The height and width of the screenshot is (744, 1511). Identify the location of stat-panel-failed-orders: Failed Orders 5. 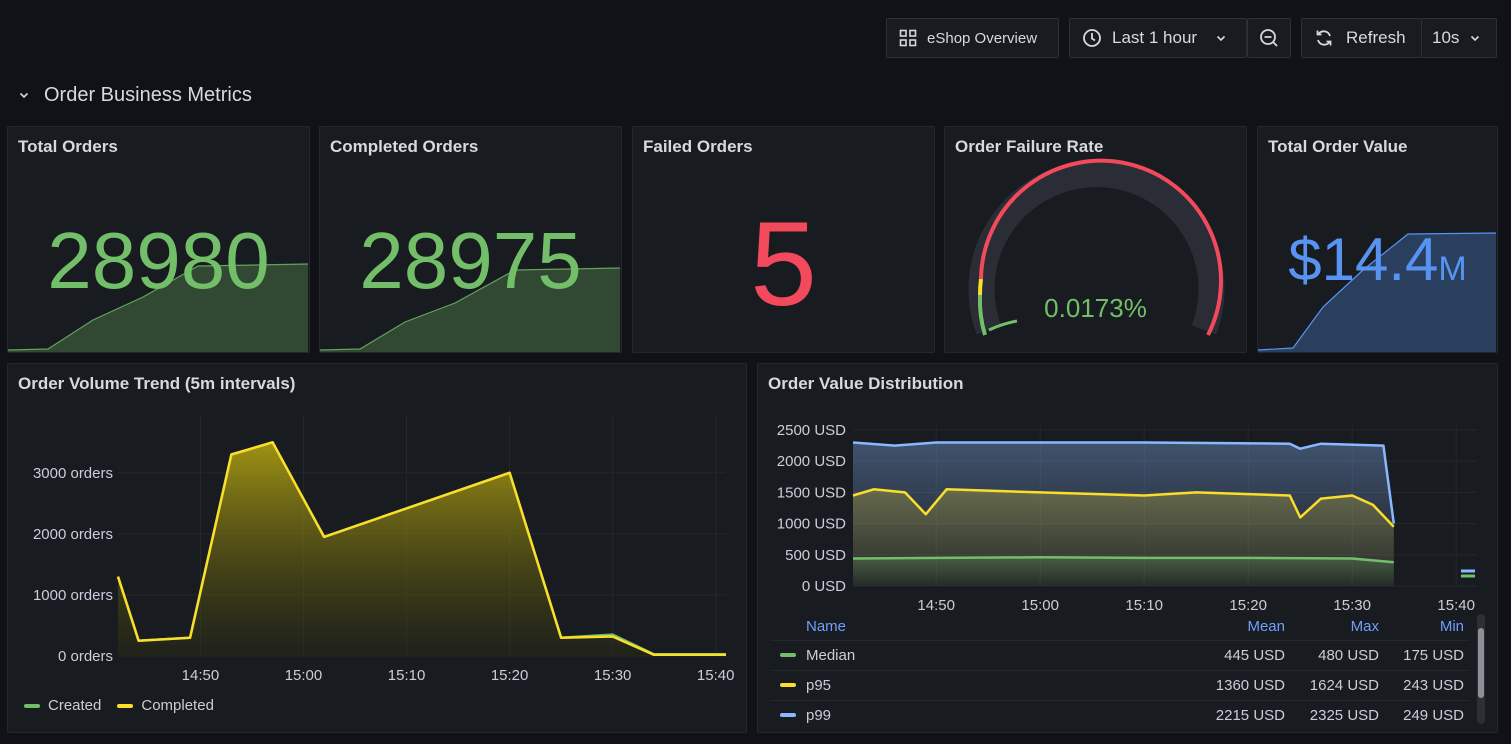
(783, 239).